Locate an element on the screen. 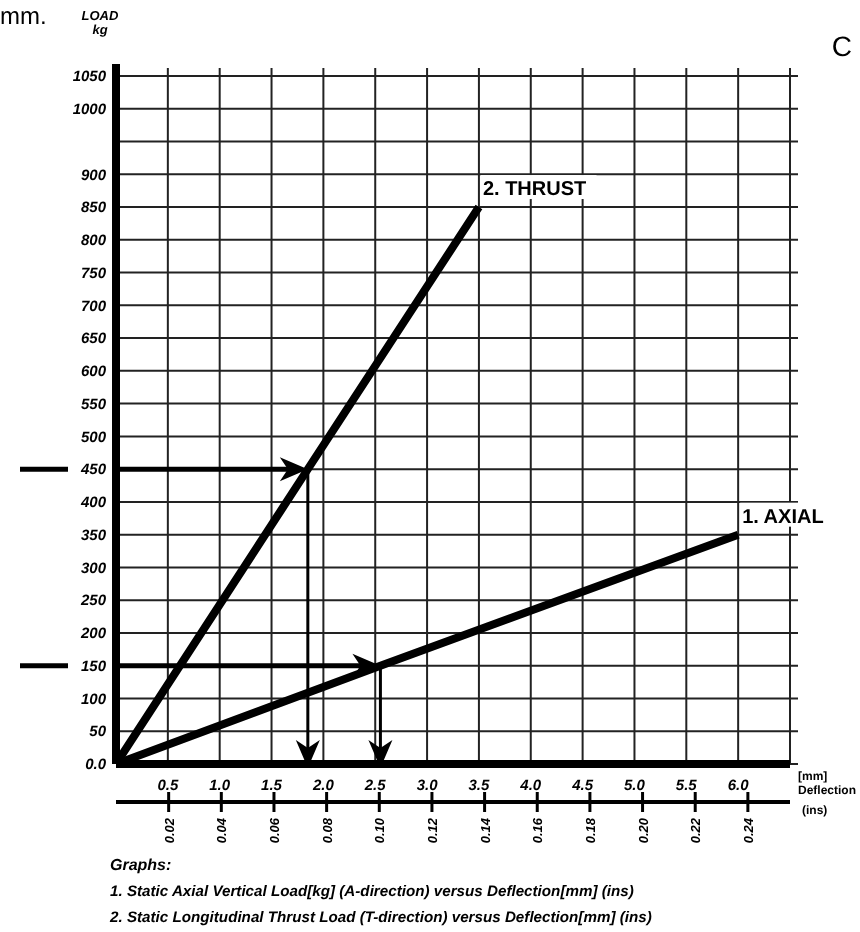 This screenshot has height=932, width=860. series-label: 1. AXIAL is located at coordinates (783, 517).